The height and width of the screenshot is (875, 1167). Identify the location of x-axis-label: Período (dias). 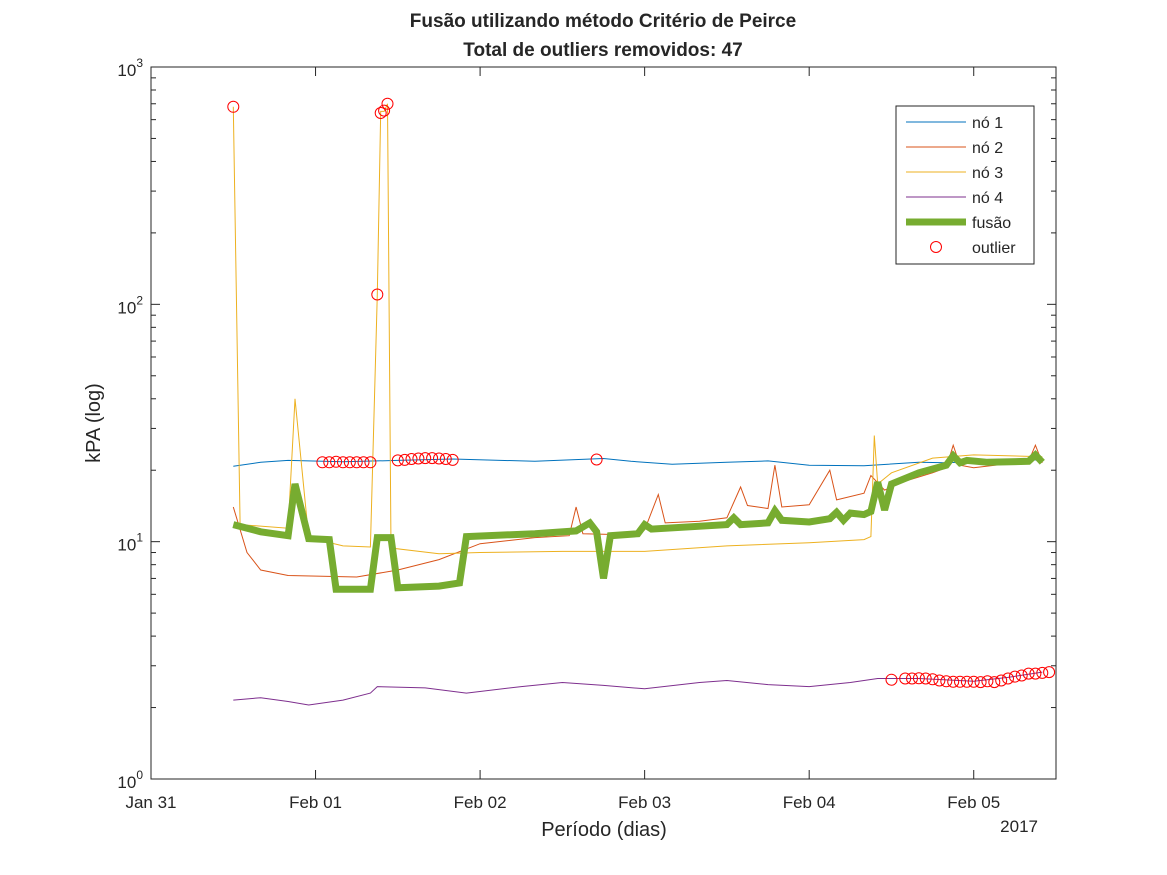
(604, 830).